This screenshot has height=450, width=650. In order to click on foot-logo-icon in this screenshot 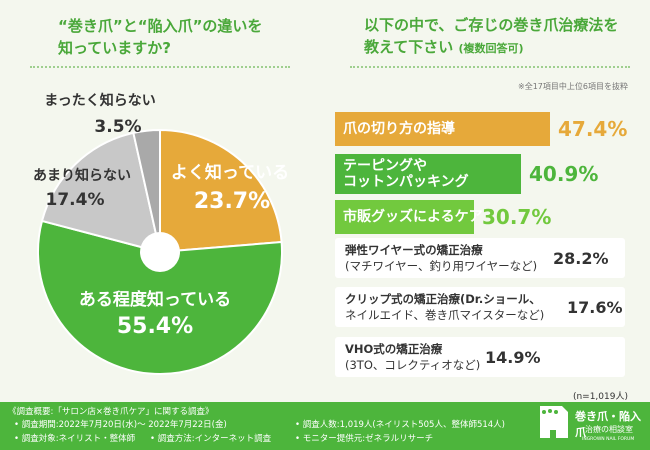, I will do `click(554, 422)`.